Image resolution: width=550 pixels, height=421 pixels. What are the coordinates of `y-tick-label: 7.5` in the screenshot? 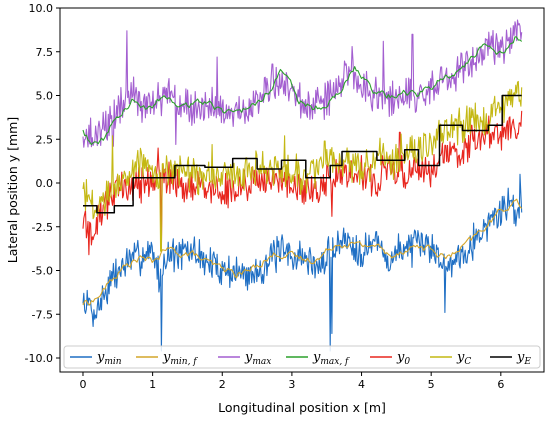 It's located at (45, 52).